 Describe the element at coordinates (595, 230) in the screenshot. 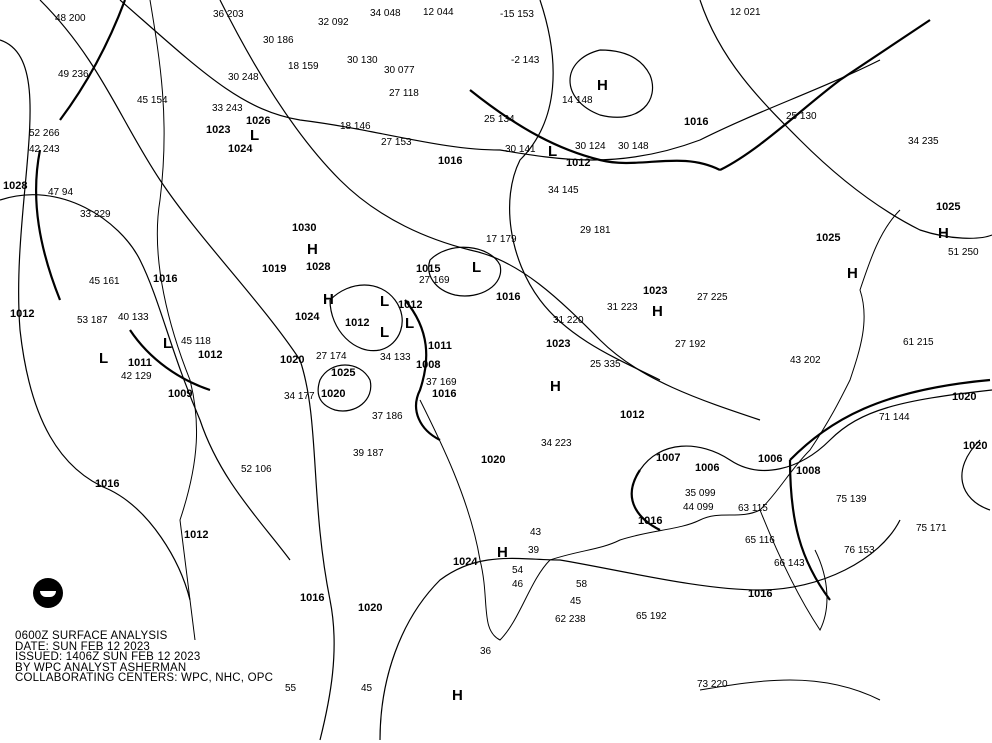

I see `station-plot: 29 181` at that location.